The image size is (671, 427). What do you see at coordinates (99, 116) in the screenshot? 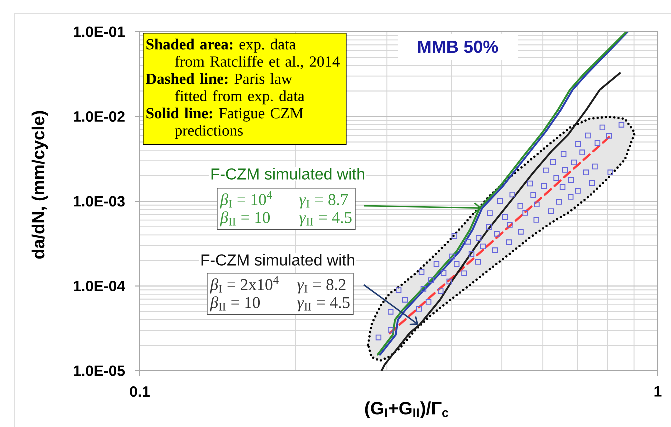
I see `y-tick-label: 1.0E-02` at bounding box center [99, 116].